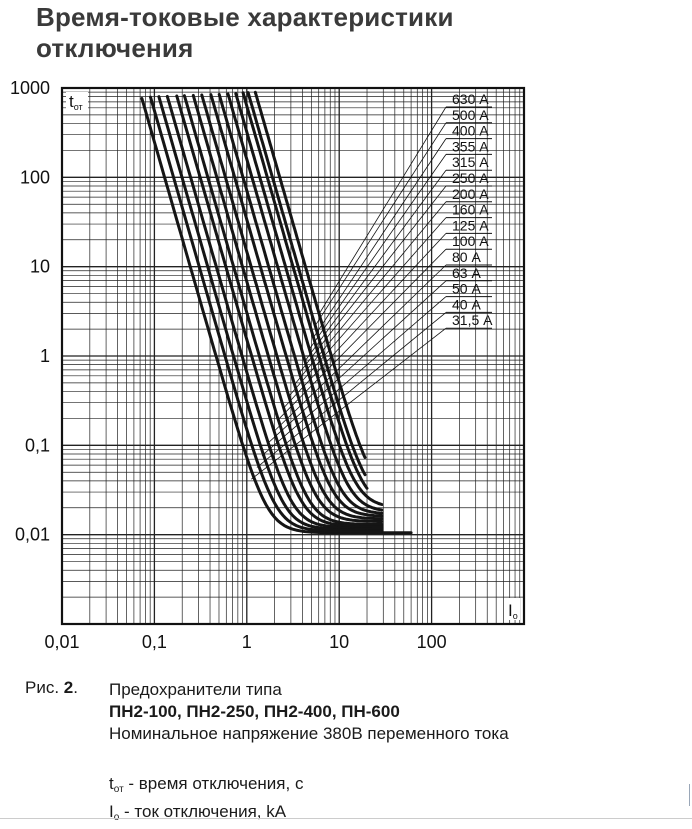 This screenshot has width=692, height=829. Describe the element at coordinates (40, 267) in the screenshot. I see `y-tick-label: 10` at that location.